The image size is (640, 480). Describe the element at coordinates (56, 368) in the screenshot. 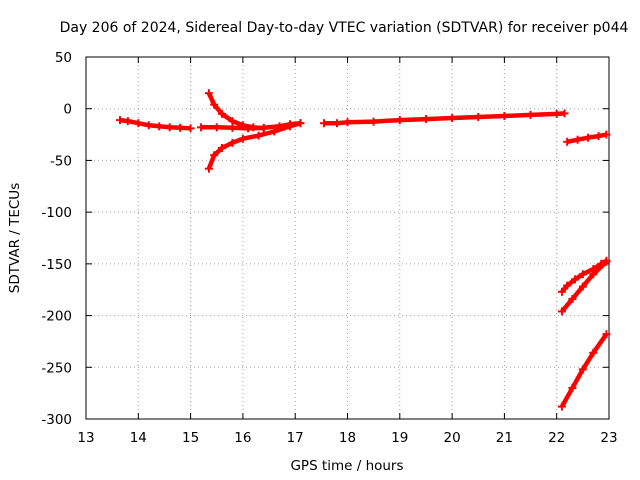

I see `y-tick-label: -250` at that location.